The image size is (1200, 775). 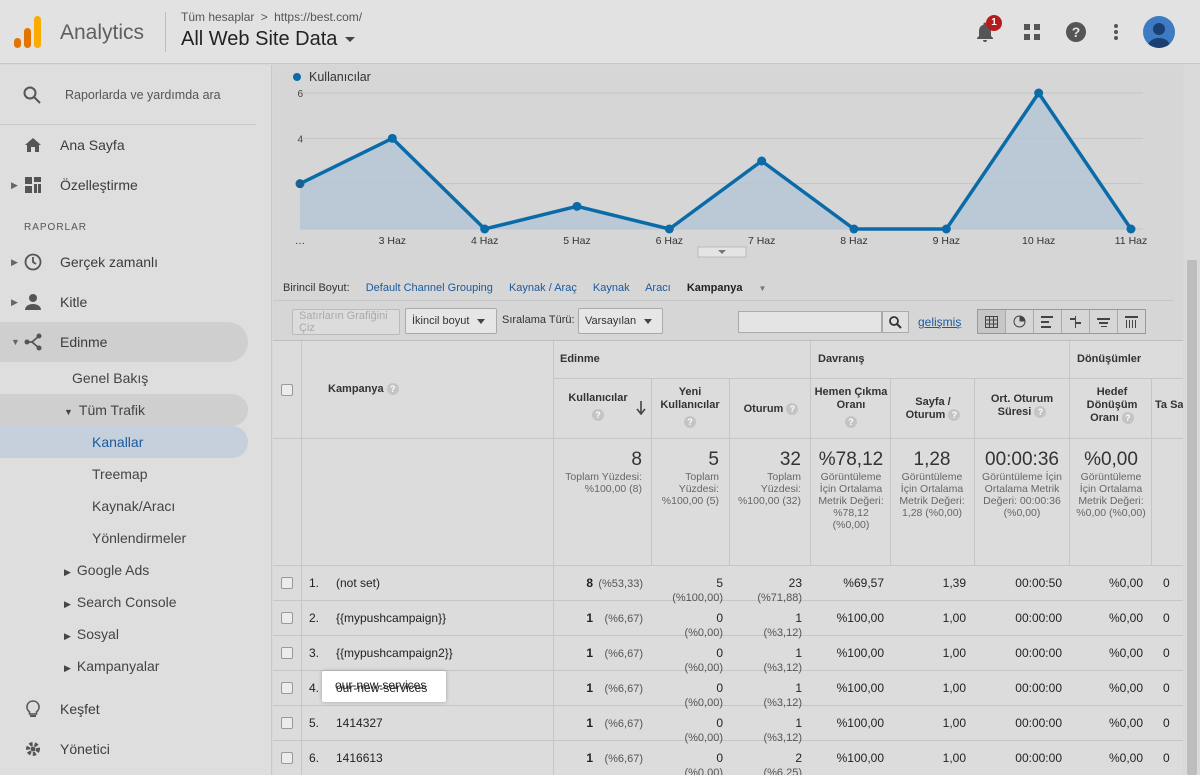 I want to click on view-selector: All Web Site Data, so click(x=268, y=39).